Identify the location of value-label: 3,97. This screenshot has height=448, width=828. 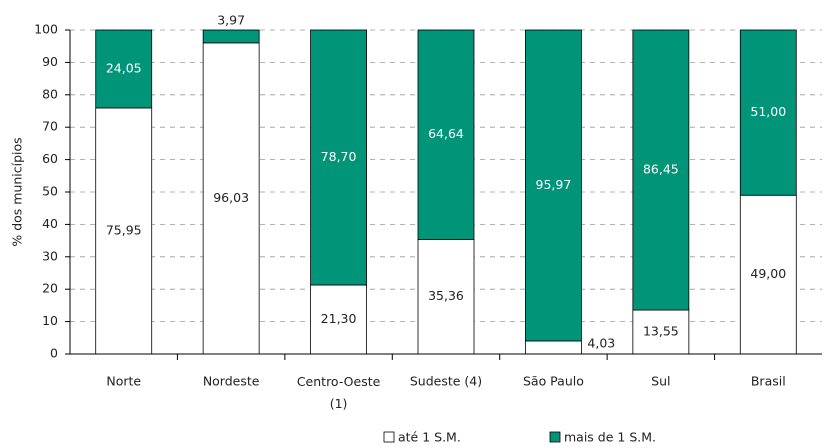
(231, 20).